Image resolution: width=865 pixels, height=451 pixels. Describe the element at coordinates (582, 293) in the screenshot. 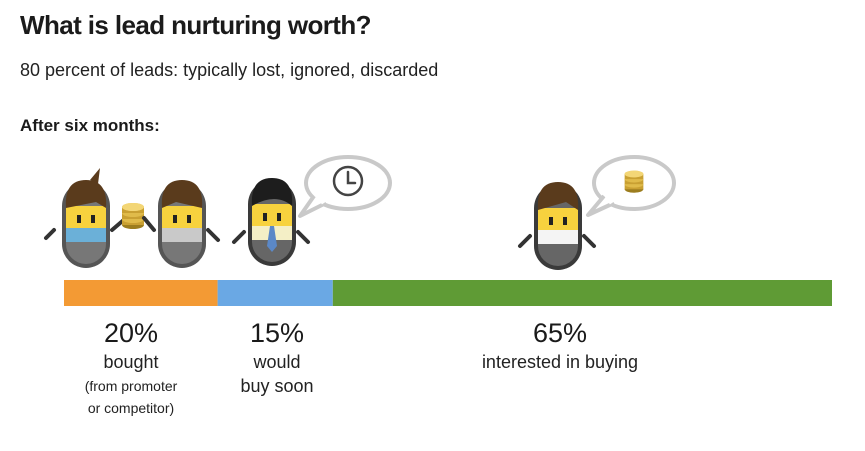

I see `bar-segment-interested-in-buying` at that location.